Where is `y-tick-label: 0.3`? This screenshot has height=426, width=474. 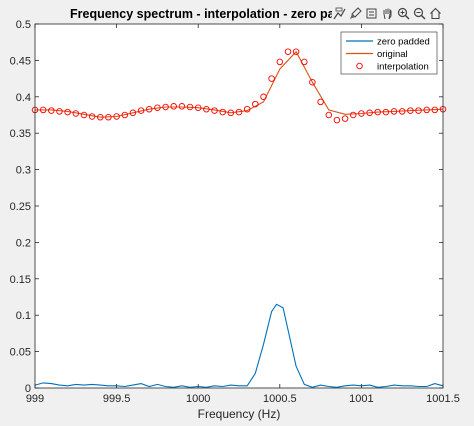
y-tick-label: 0.3 is located at coordinates (23, 171).